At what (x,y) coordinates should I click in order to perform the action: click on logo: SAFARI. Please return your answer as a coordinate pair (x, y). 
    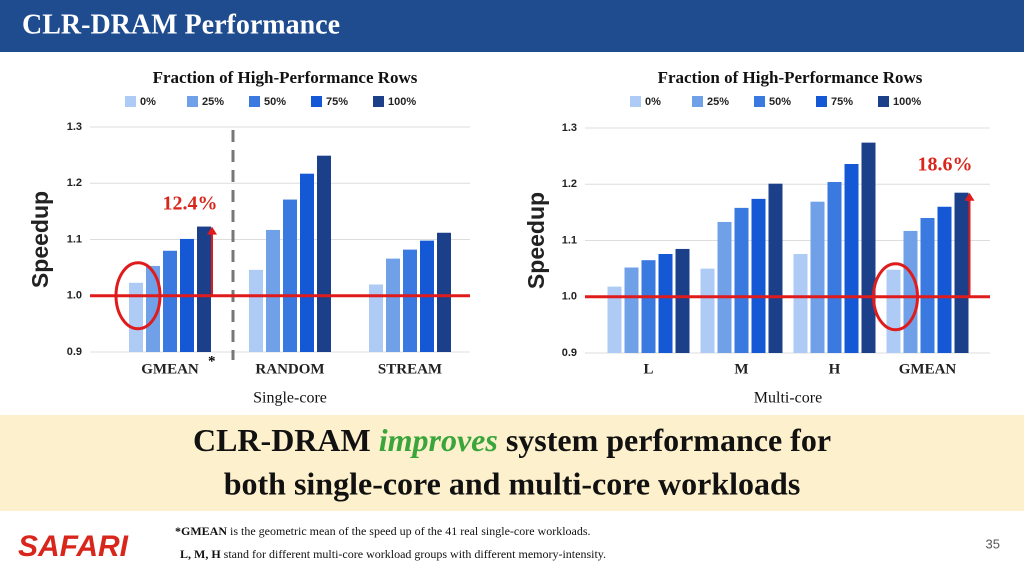
    Looking at the image, I should click on (73, 546).